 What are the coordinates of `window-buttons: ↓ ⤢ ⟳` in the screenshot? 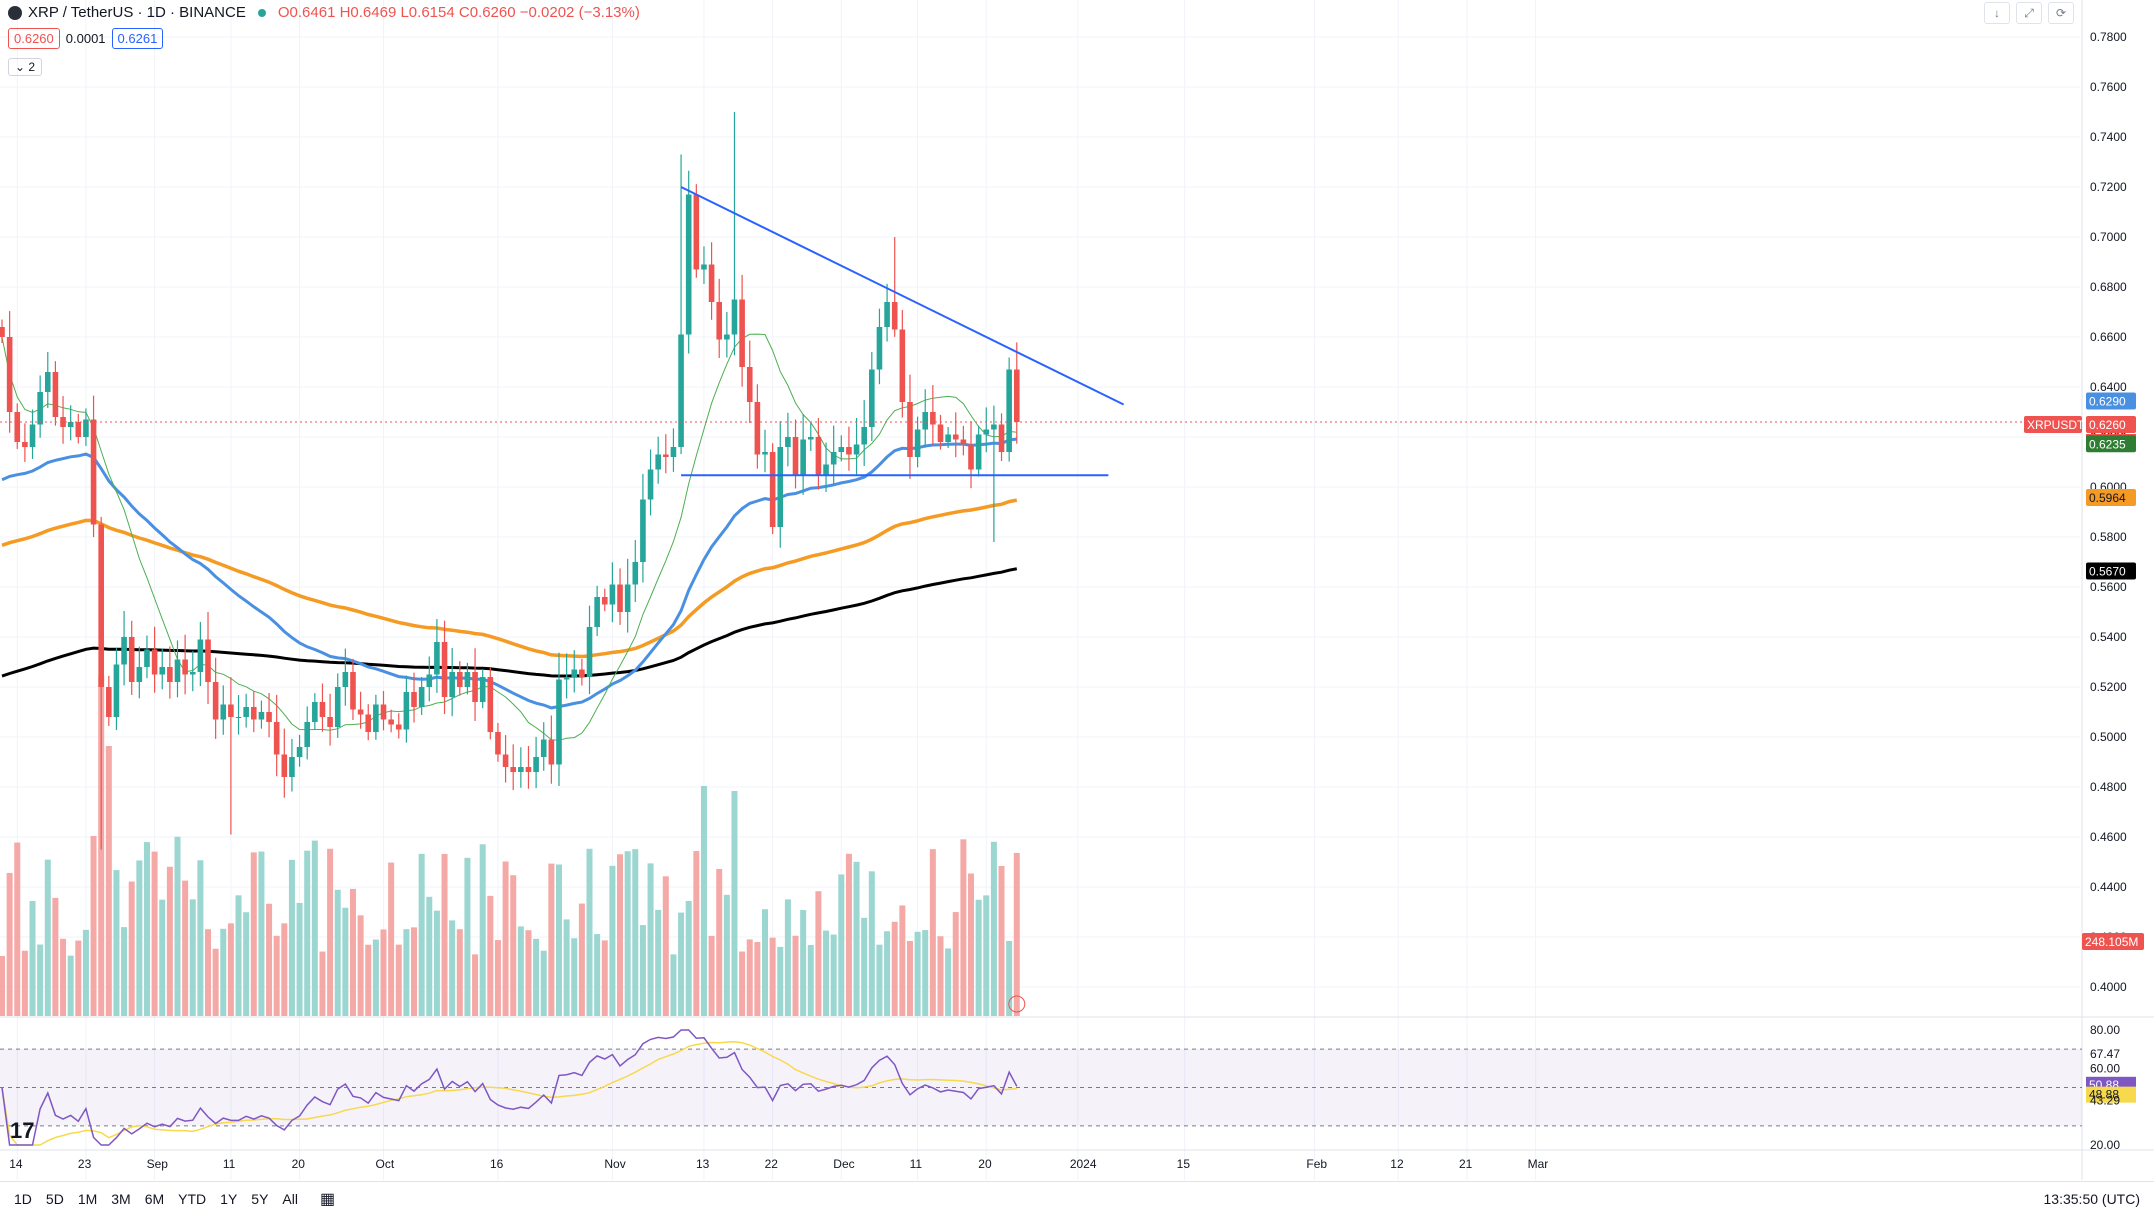 It's located at (2029, 13).